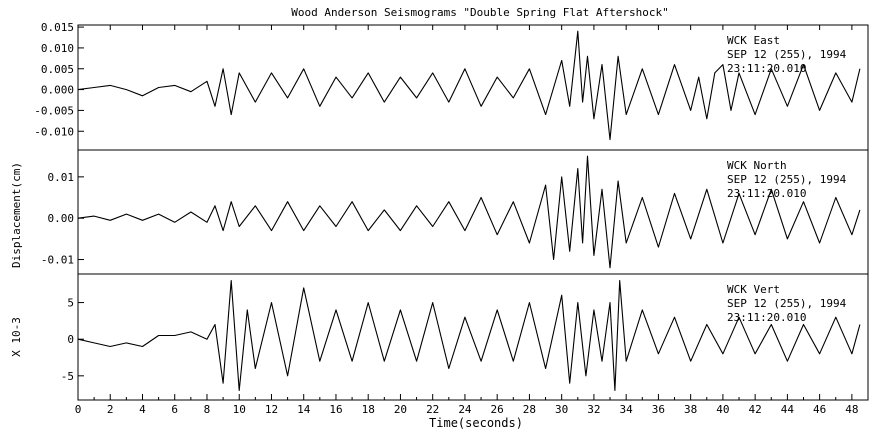  I want to click on x-tick-label: 14, so click(304, 409).